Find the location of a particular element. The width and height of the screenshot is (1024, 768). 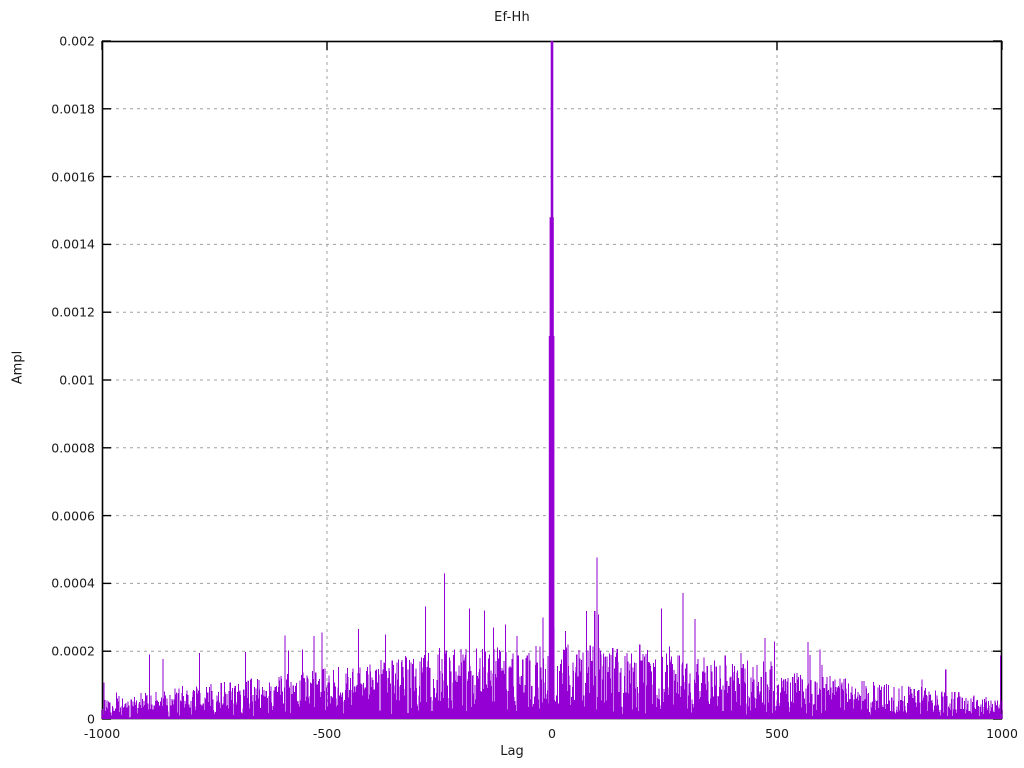

x-axis-label: Lag is located at coordinates (512, 751).